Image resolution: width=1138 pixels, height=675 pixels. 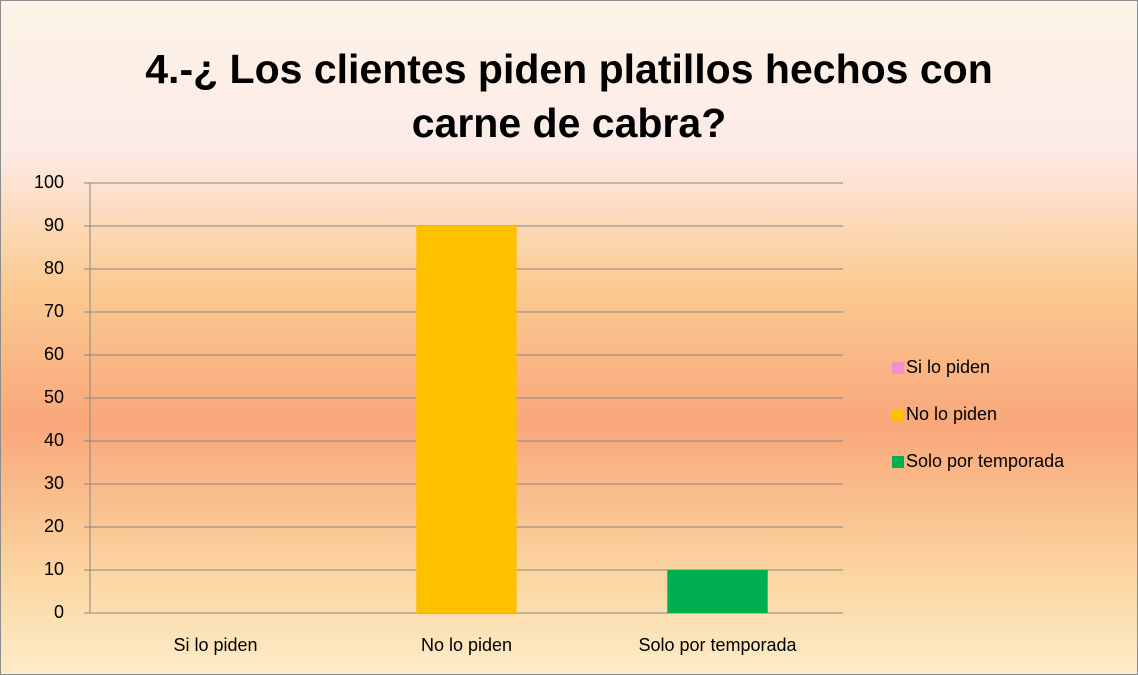 I want to click on y-tick-label: 90, so click(x=54, y=225).